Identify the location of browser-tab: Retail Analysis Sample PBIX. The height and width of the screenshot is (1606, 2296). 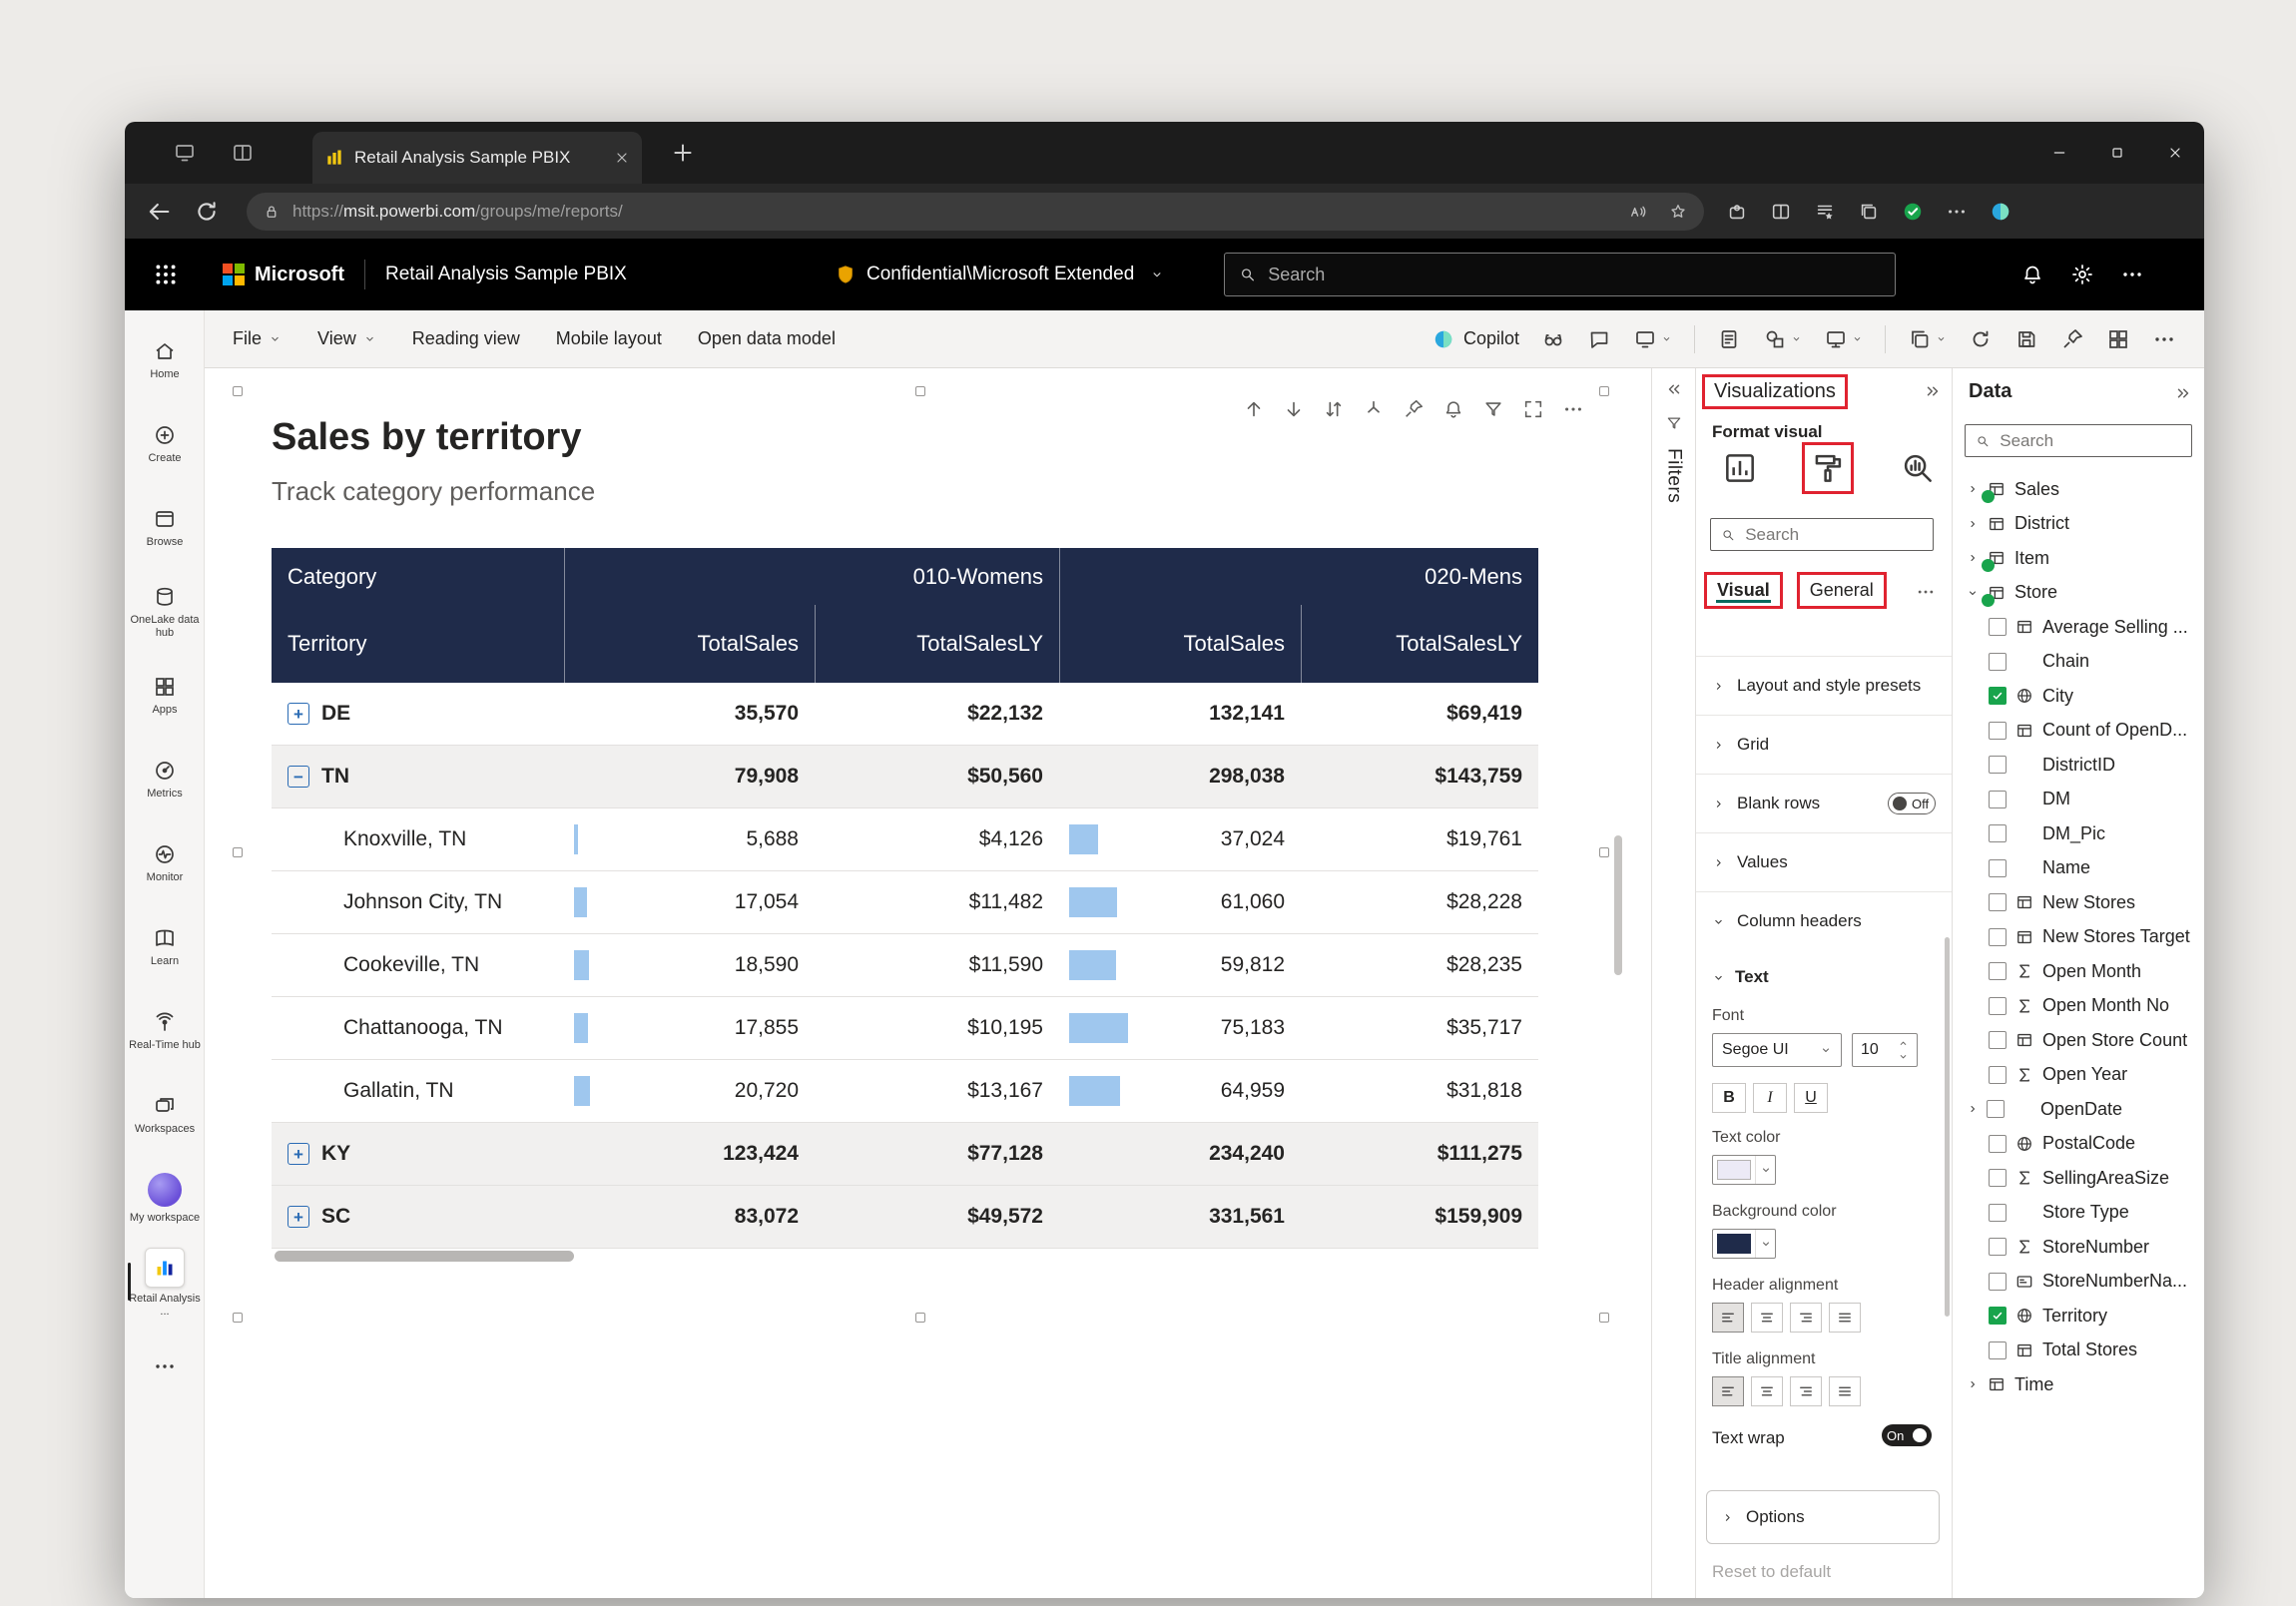
(477, 158).